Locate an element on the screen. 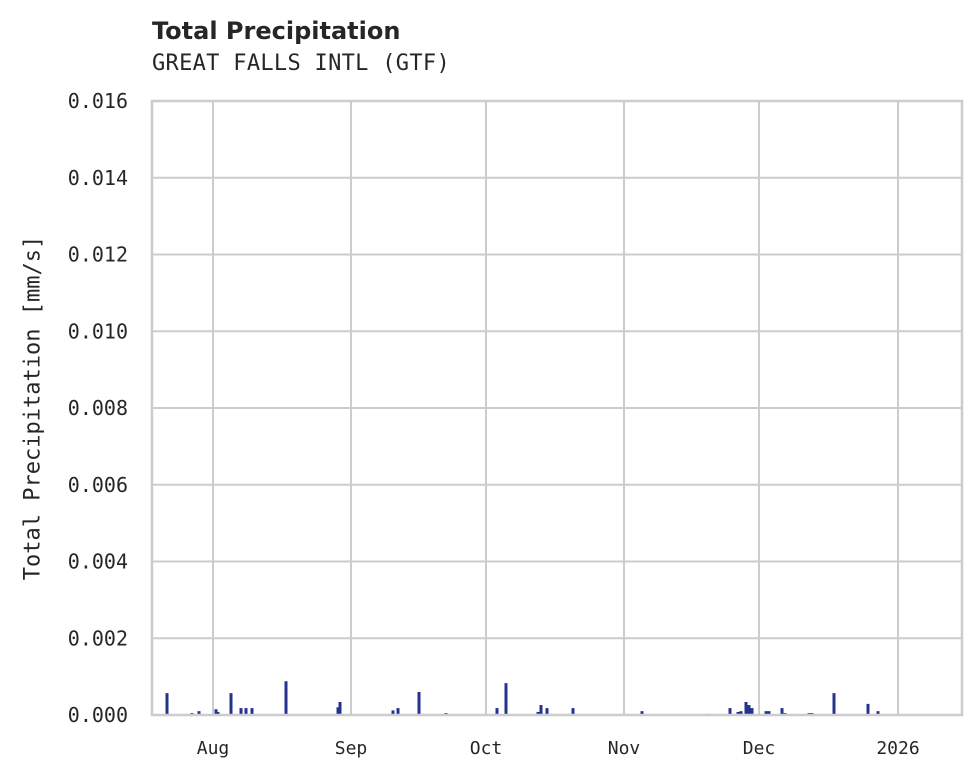 The height and width of the screenshot is (780, 980). x-tick-label: Sep is located at coordinates (351, 748).